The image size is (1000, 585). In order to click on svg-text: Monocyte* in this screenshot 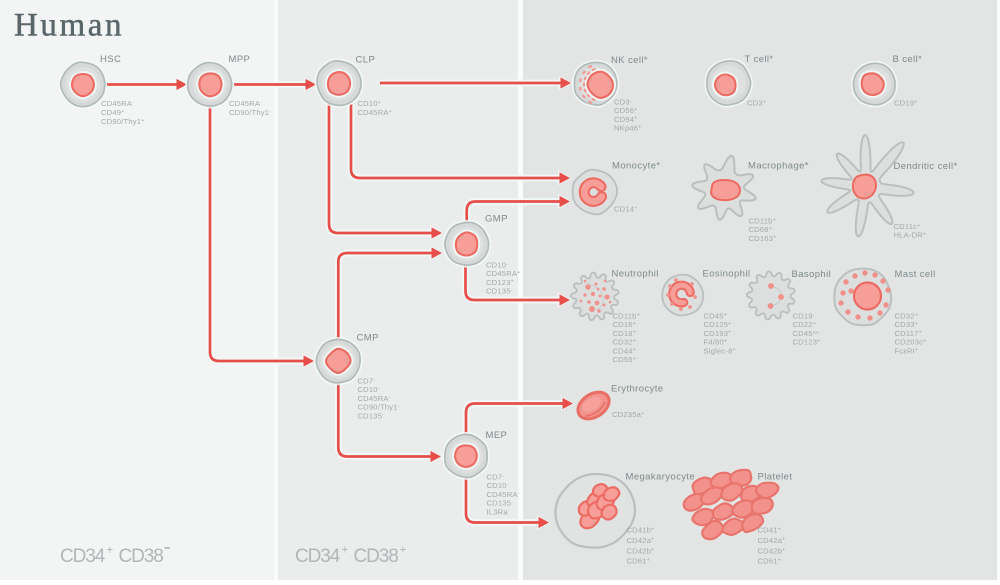, I will do `click(636, 166)`.